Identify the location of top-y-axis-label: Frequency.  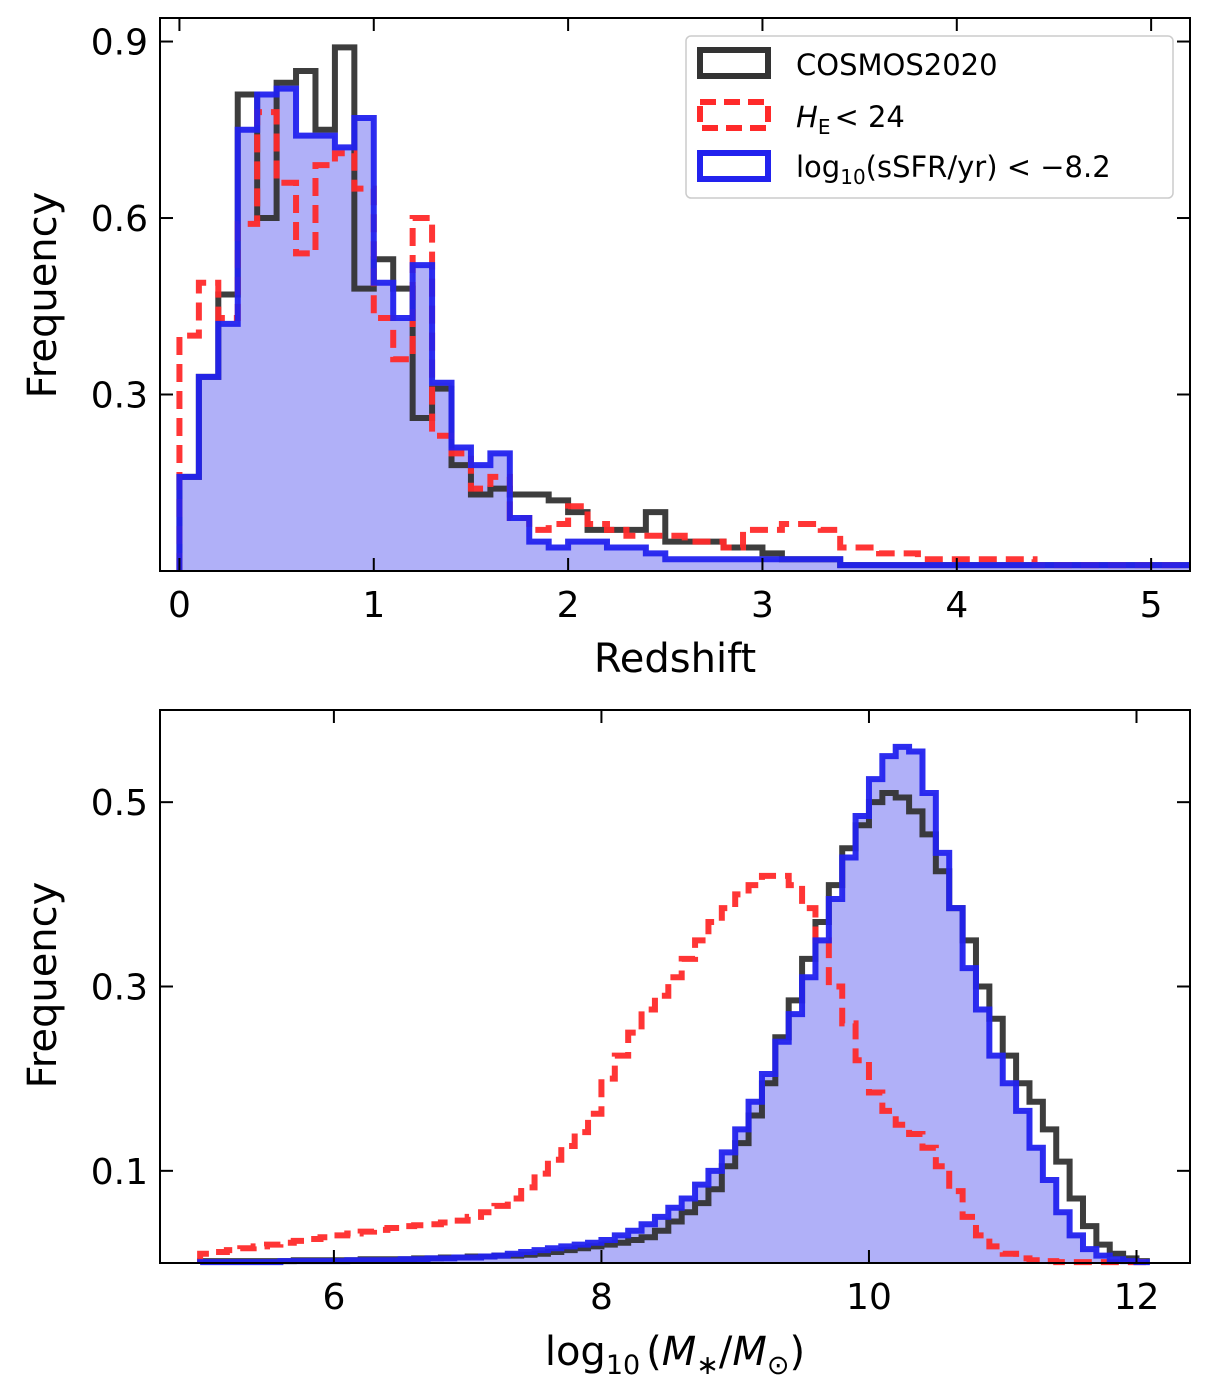
(43, 295).